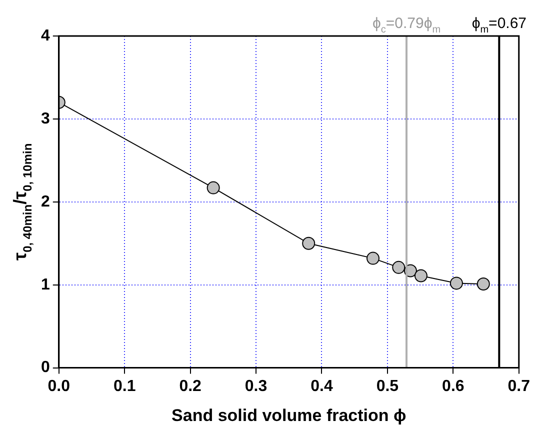  What do you see at coordinates (190, 386) in the screenshot?
I see `x-tick-label: 0.2` at bounding box center [190, 386].